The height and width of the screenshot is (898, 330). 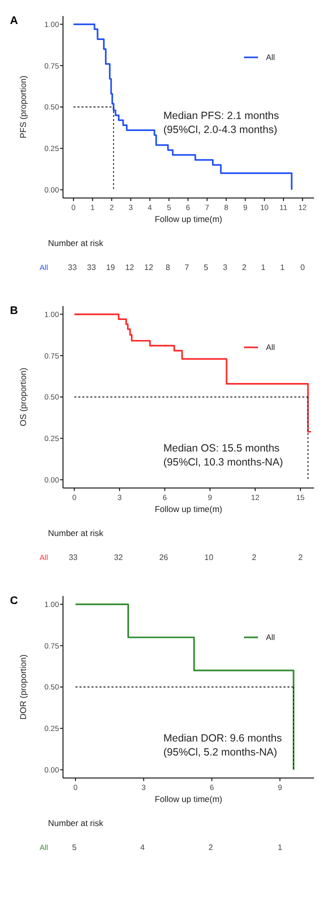 What do you see at coordinates (14, 21) in the screenshot?
I see `chart-title: A` at bounding box center [14, 21].